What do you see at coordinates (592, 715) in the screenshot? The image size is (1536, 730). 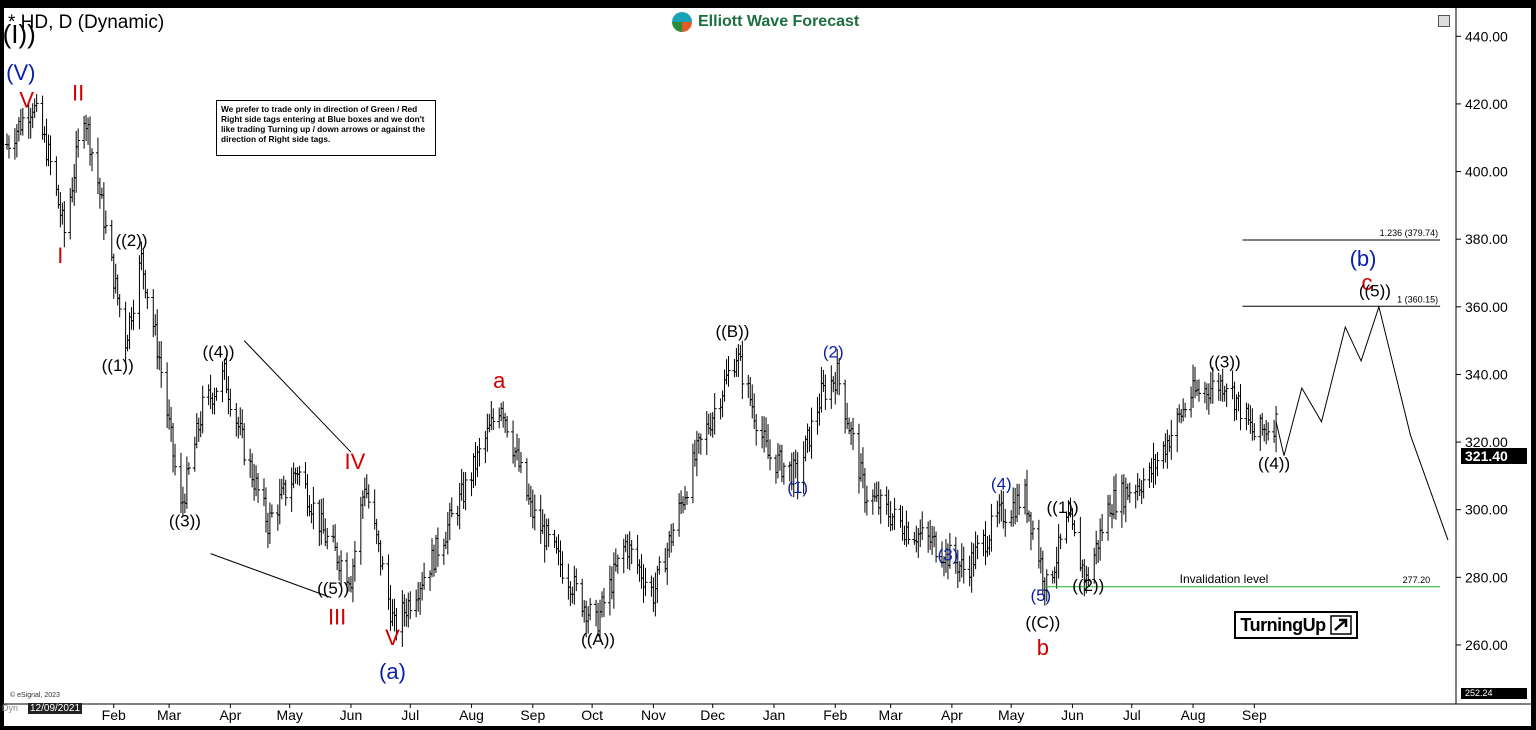 I see `x-tick-label: Oct` at bounding box center [592, 715].